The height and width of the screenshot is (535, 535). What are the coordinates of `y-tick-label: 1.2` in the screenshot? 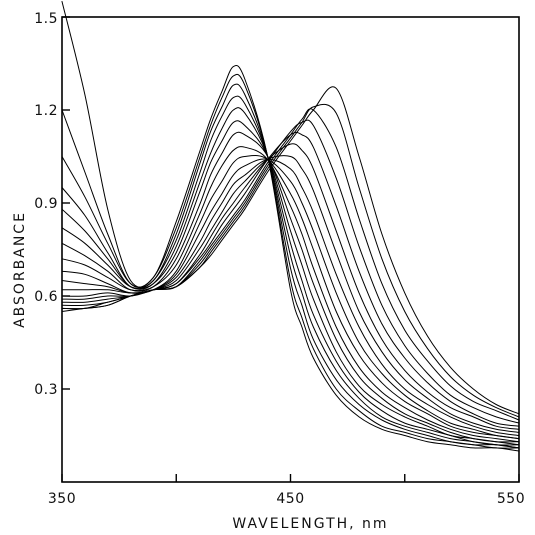 It's located at (46, 111).